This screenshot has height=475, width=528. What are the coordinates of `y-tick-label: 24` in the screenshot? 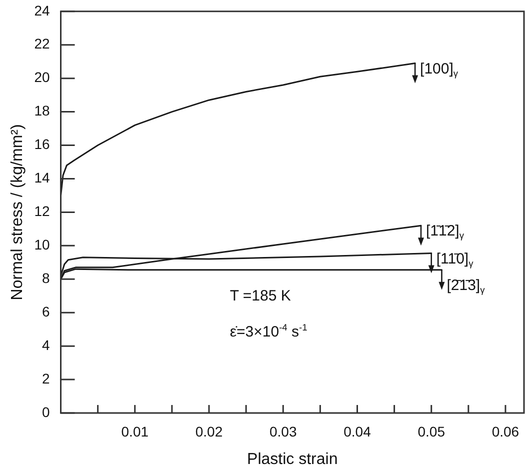 It's located at (42, 10).